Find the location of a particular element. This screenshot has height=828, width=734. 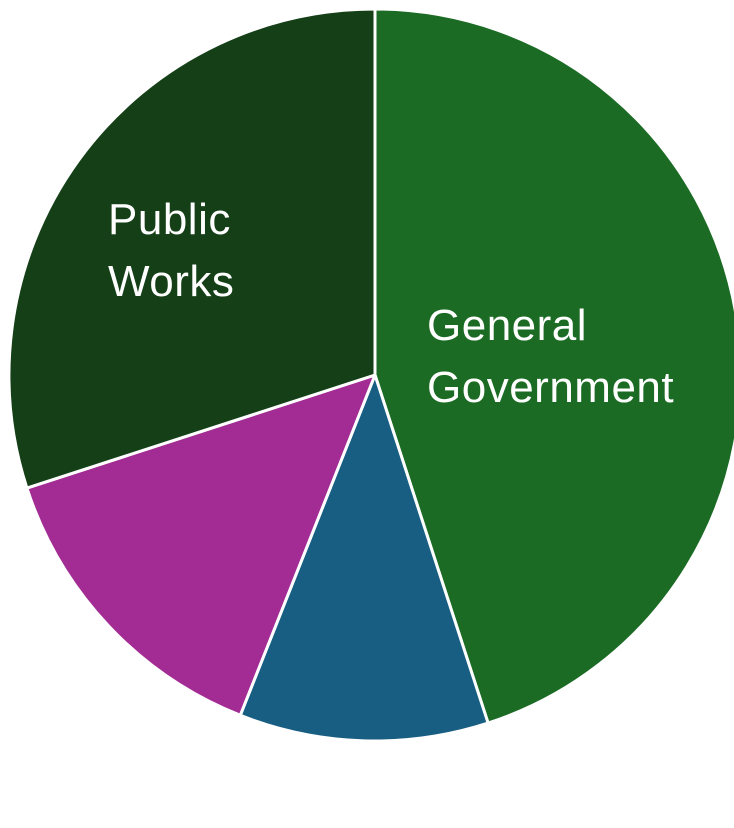

slice-label-1-line-0: Public Safety is located at coordinates (409, 801).